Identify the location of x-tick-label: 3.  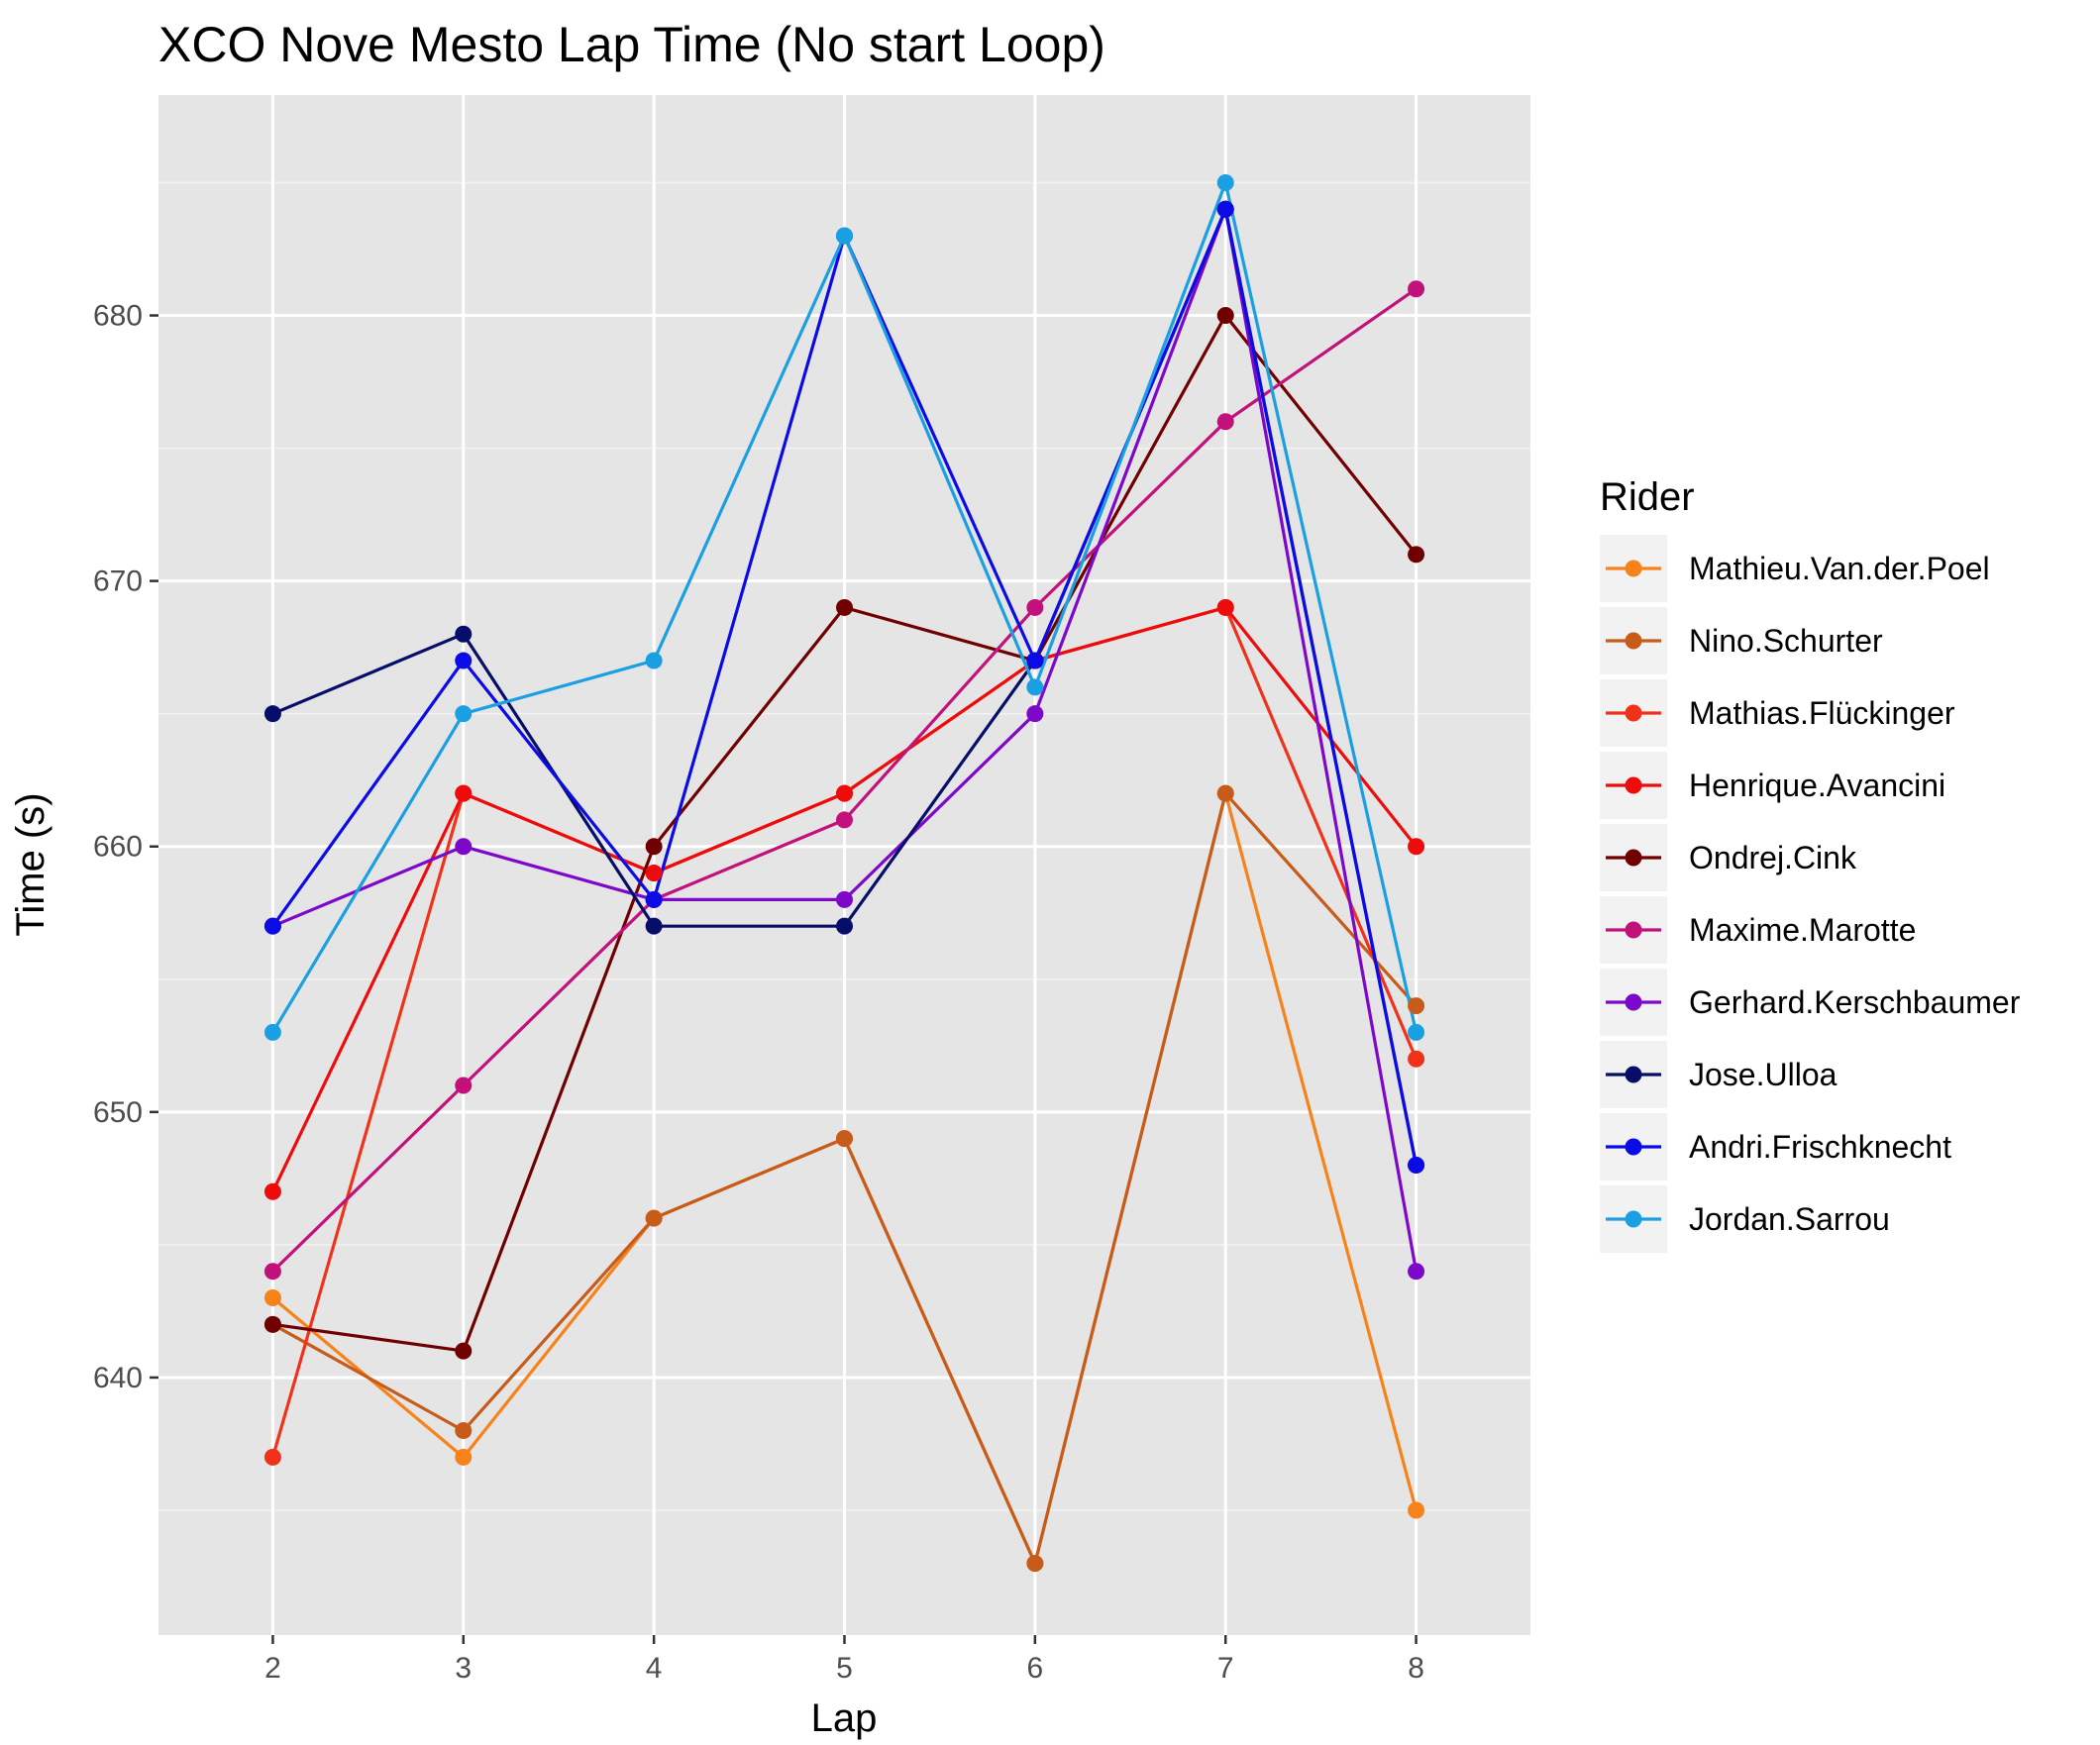
(463, 1668).